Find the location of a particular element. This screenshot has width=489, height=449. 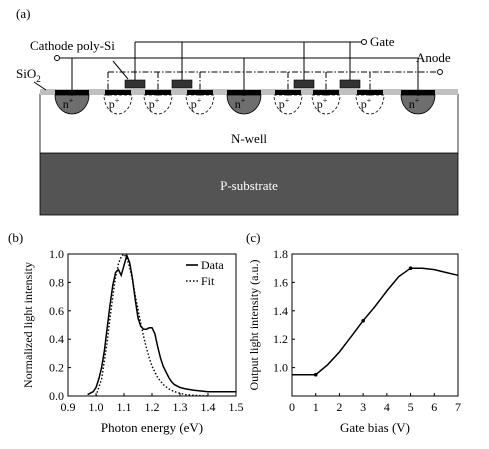

y-tick-label: 1.8 is located at coordinates (280, 254).